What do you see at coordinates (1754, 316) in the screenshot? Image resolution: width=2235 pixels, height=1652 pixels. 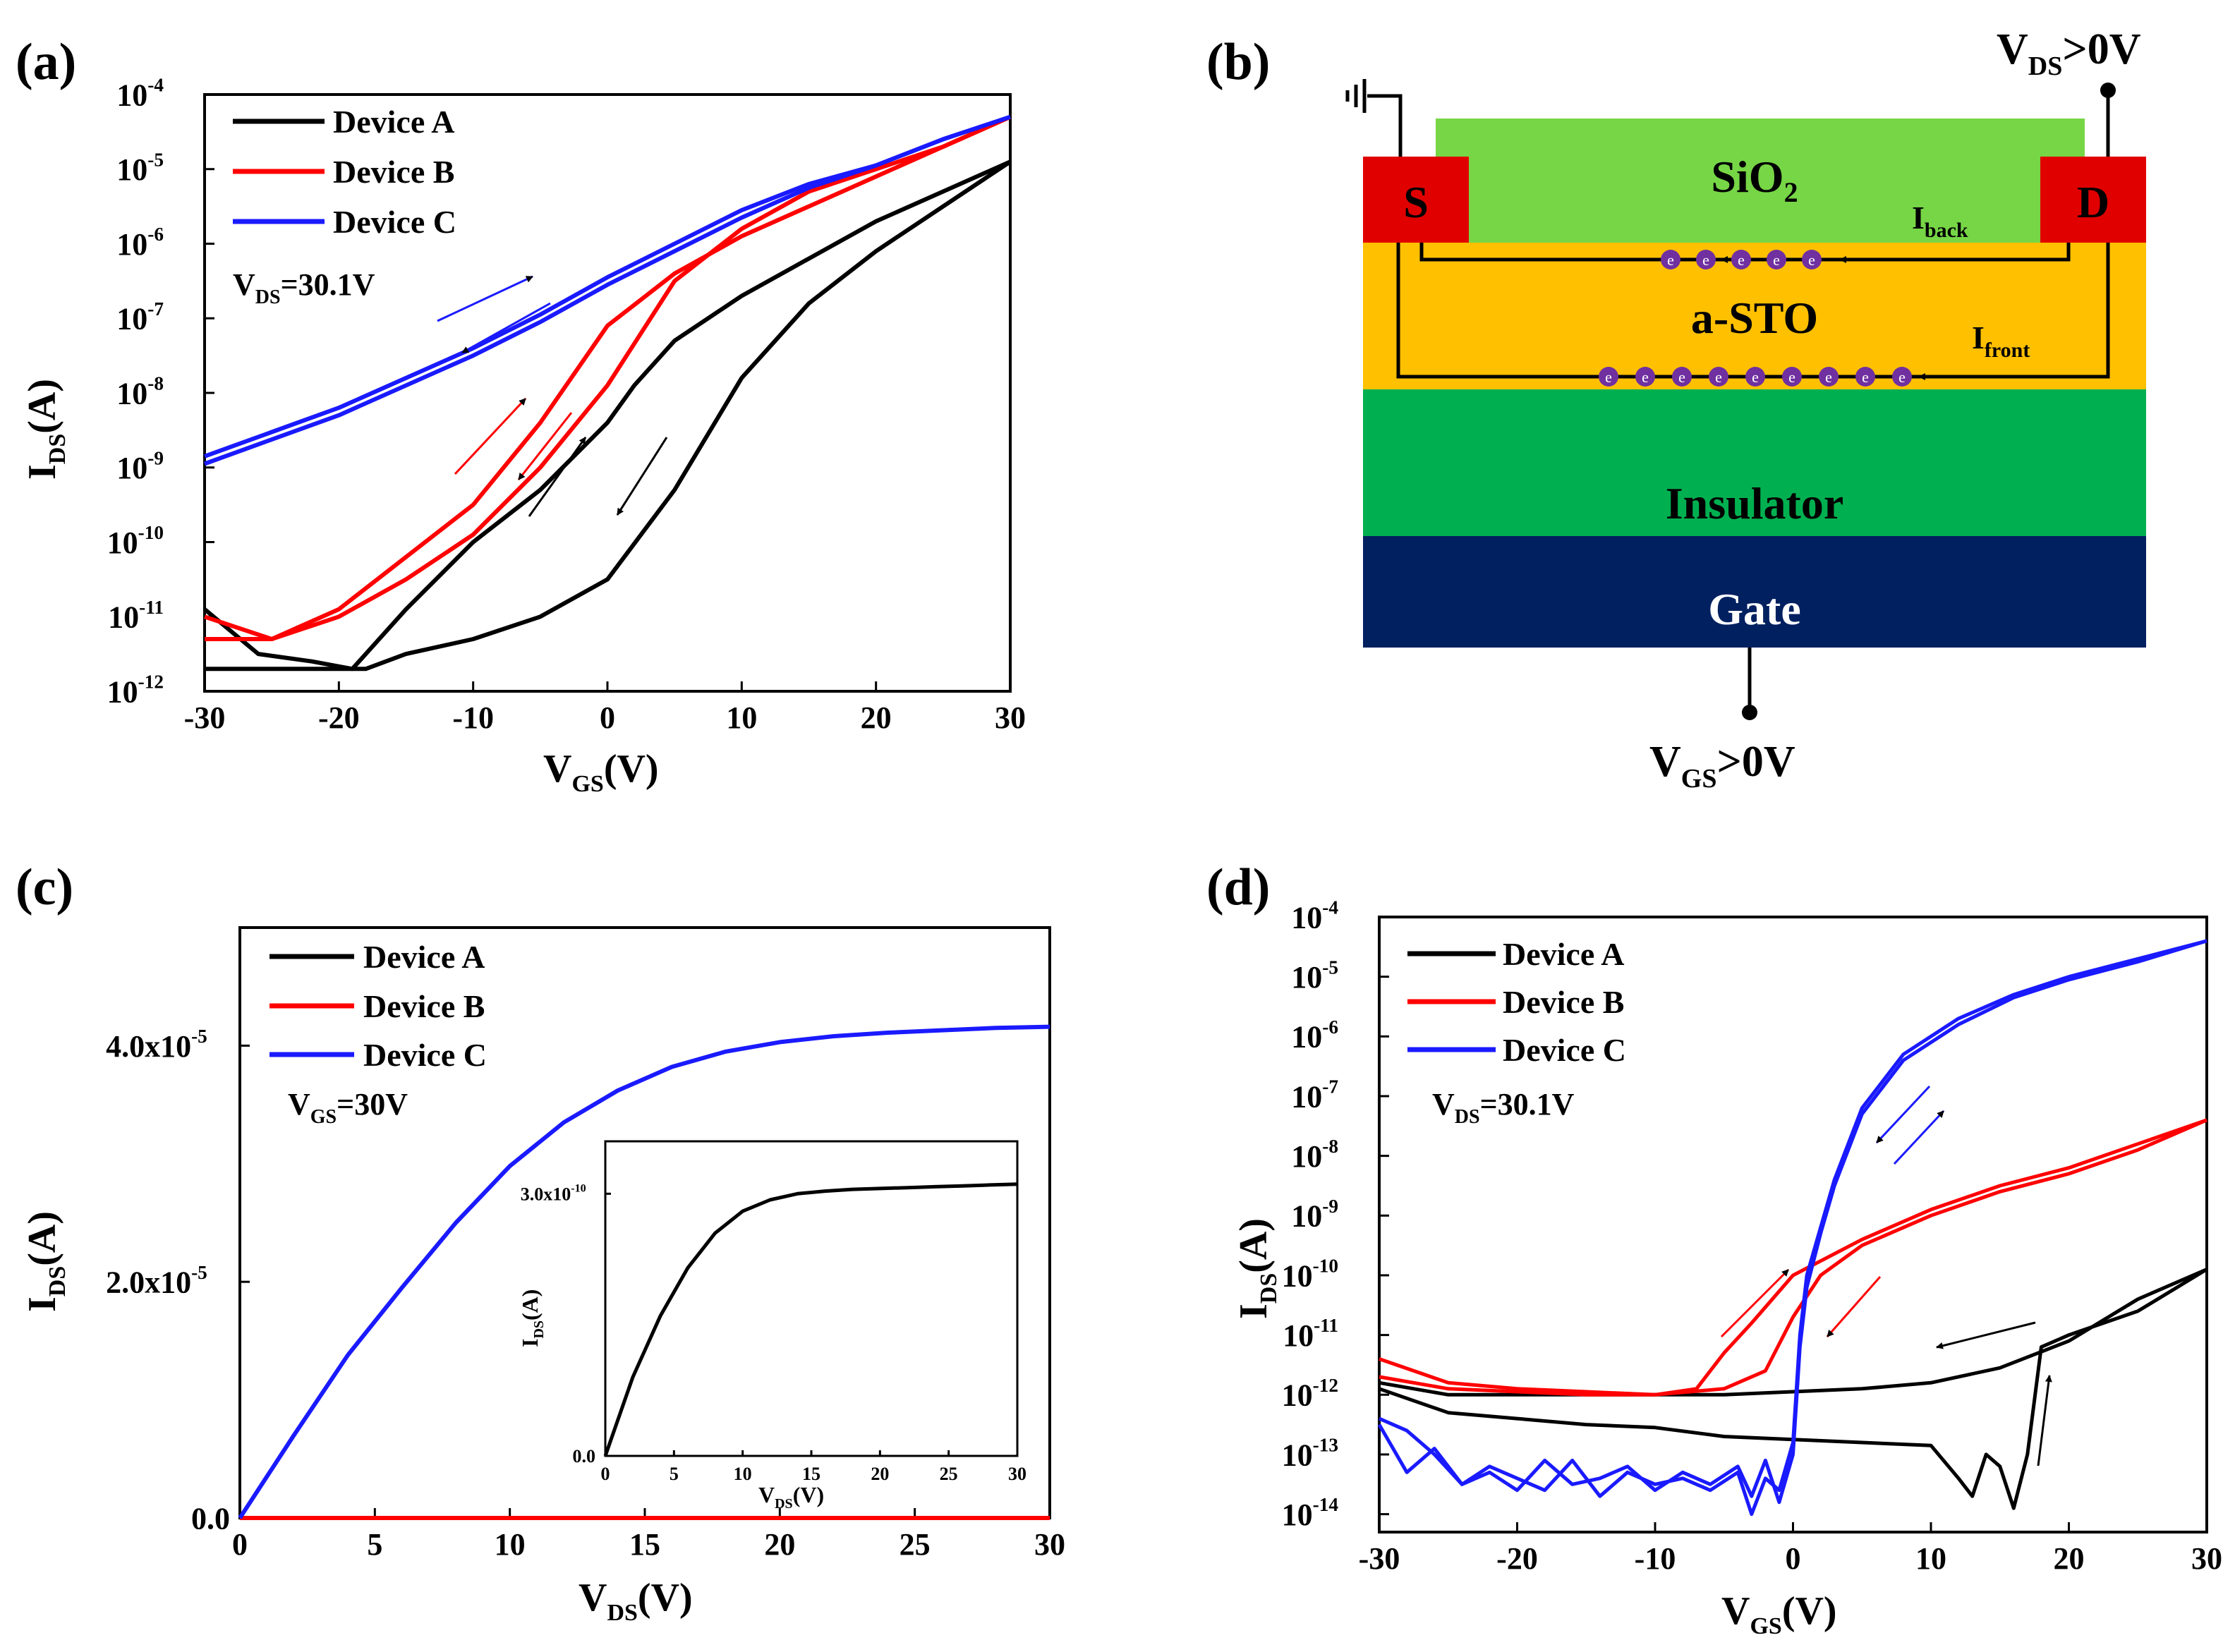 I see `channel-layer` at bounding box center [1754, 316].